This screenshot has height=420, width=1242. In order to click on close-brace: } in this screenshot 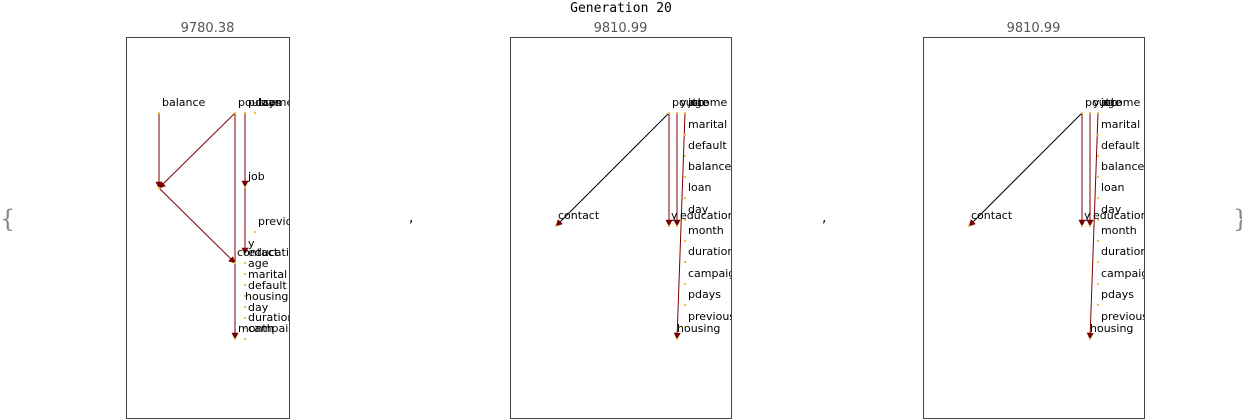, I will do `click(1237, 219)`.